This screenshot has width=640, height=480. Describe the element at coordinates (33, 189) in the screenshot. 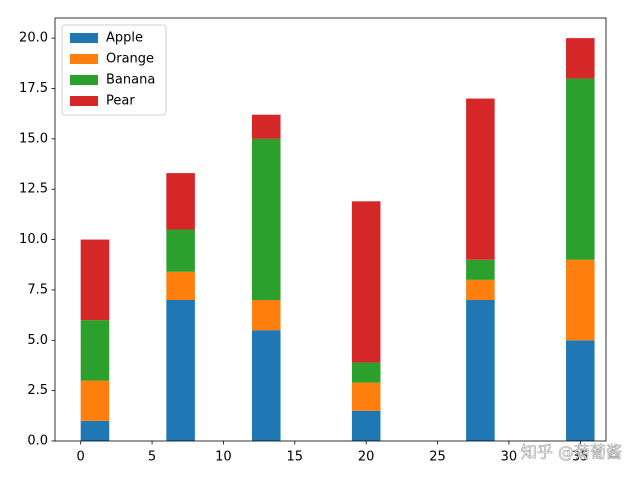

I see `y-tick-label: 12.5` at that location.